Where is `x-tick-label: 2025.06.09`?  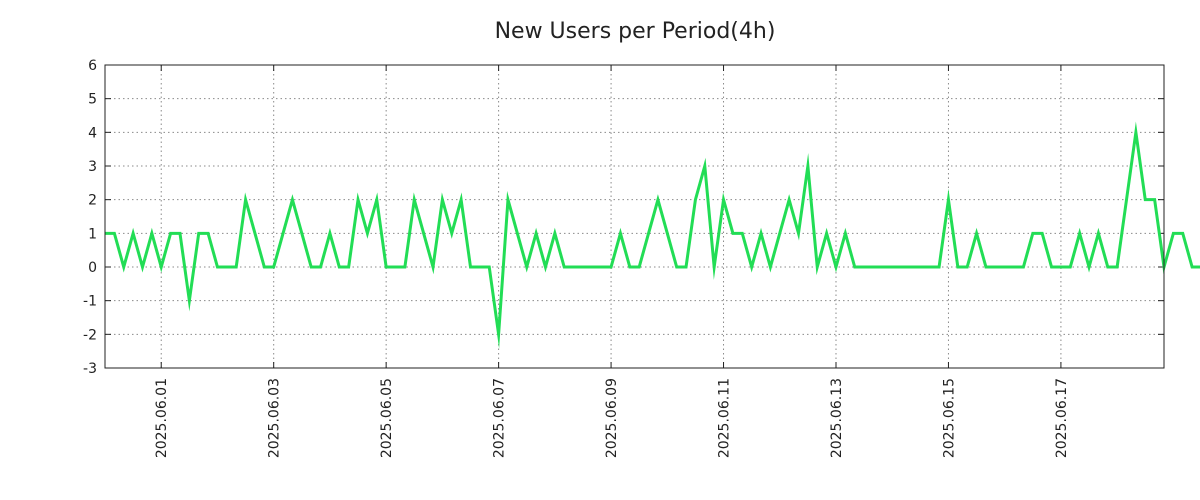
x-tick-label: 2025.06.09 is located at coordinates (612, 418).